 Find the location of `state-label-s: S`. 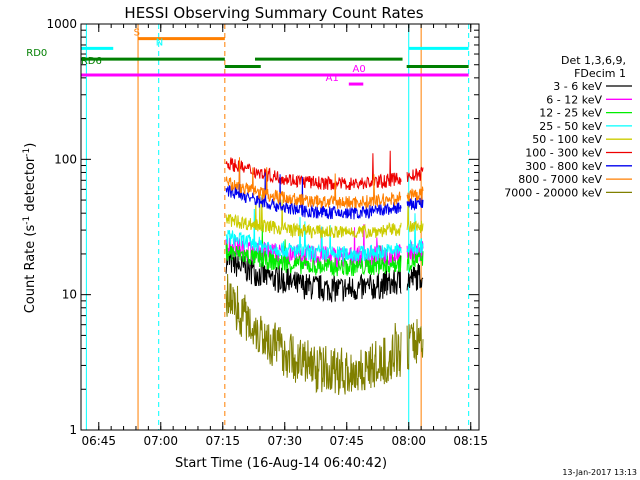

state-label-s: S is located at coordinates (137, 33).